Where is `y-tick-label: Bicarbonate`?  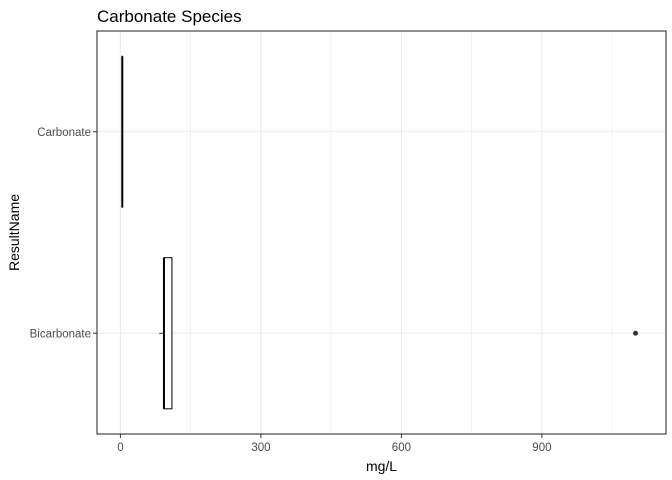 y-tick-label: Bicarbonate is located at coordinates (60, 334).